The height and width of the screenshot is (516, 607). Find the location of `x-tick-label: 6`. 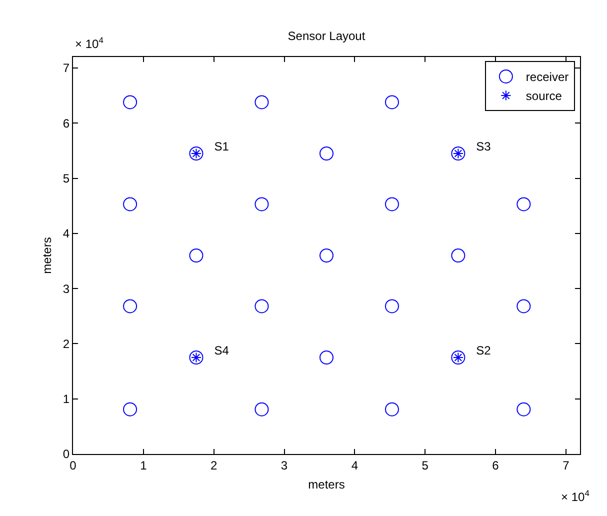

x-tick-label: 6 is located at coordinates (496, 465).